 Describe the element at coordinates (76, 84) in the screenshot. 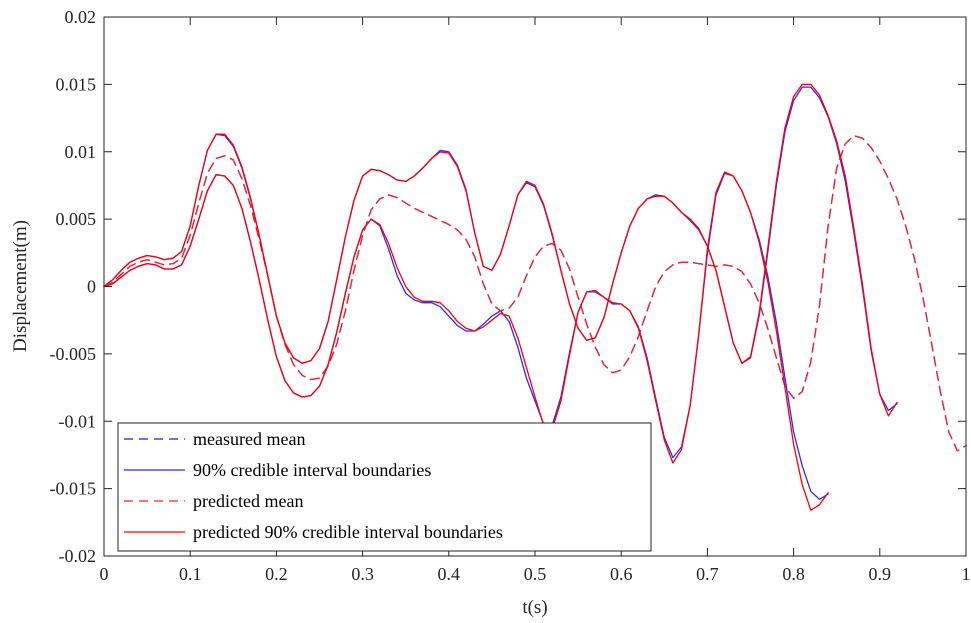

I see `y-tick-label: 0.015` at that location.